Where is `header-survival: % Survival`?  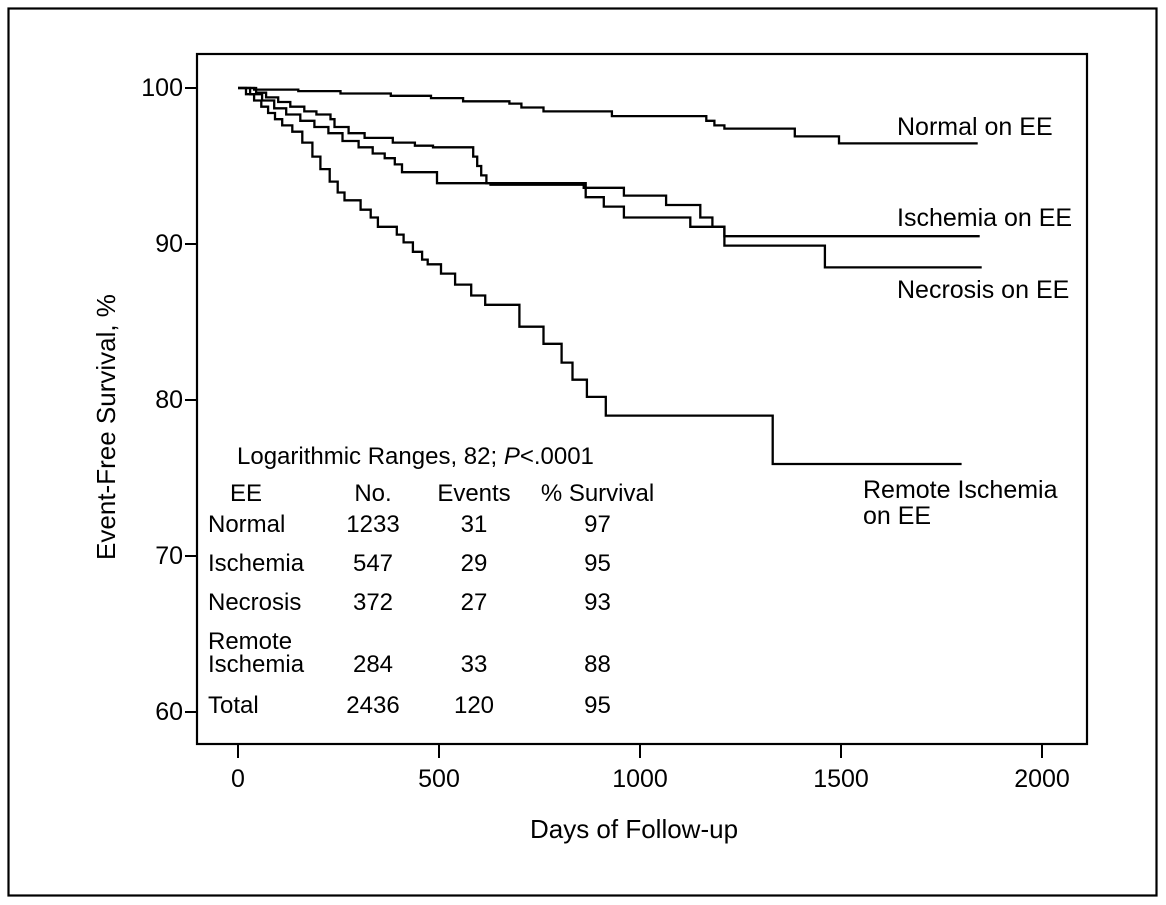
header-survival: % Survival is located at coordinates (597, 493).